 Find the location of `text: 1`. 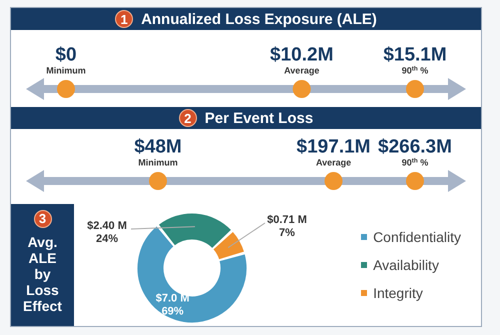

text: 1 is located at coordinates (124, 19).